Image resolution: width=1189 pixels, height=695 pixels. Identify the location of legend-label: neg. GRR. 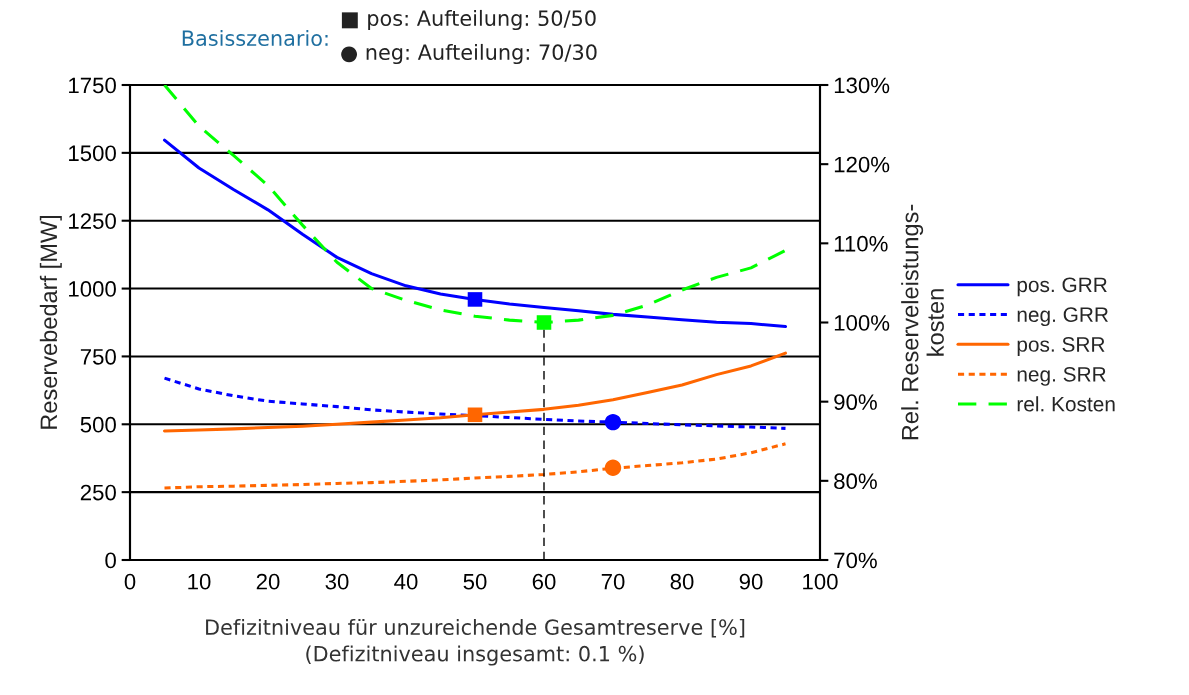
(1062, 317).